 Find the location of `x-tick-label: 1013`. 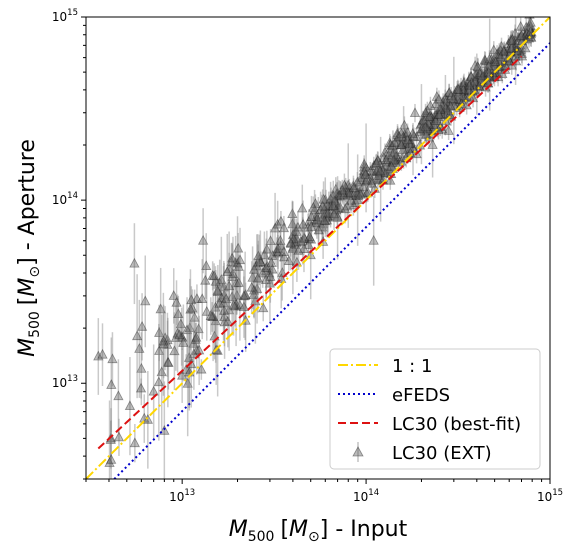

x-tick-label: 1013 is located at coordinates (182, 496).